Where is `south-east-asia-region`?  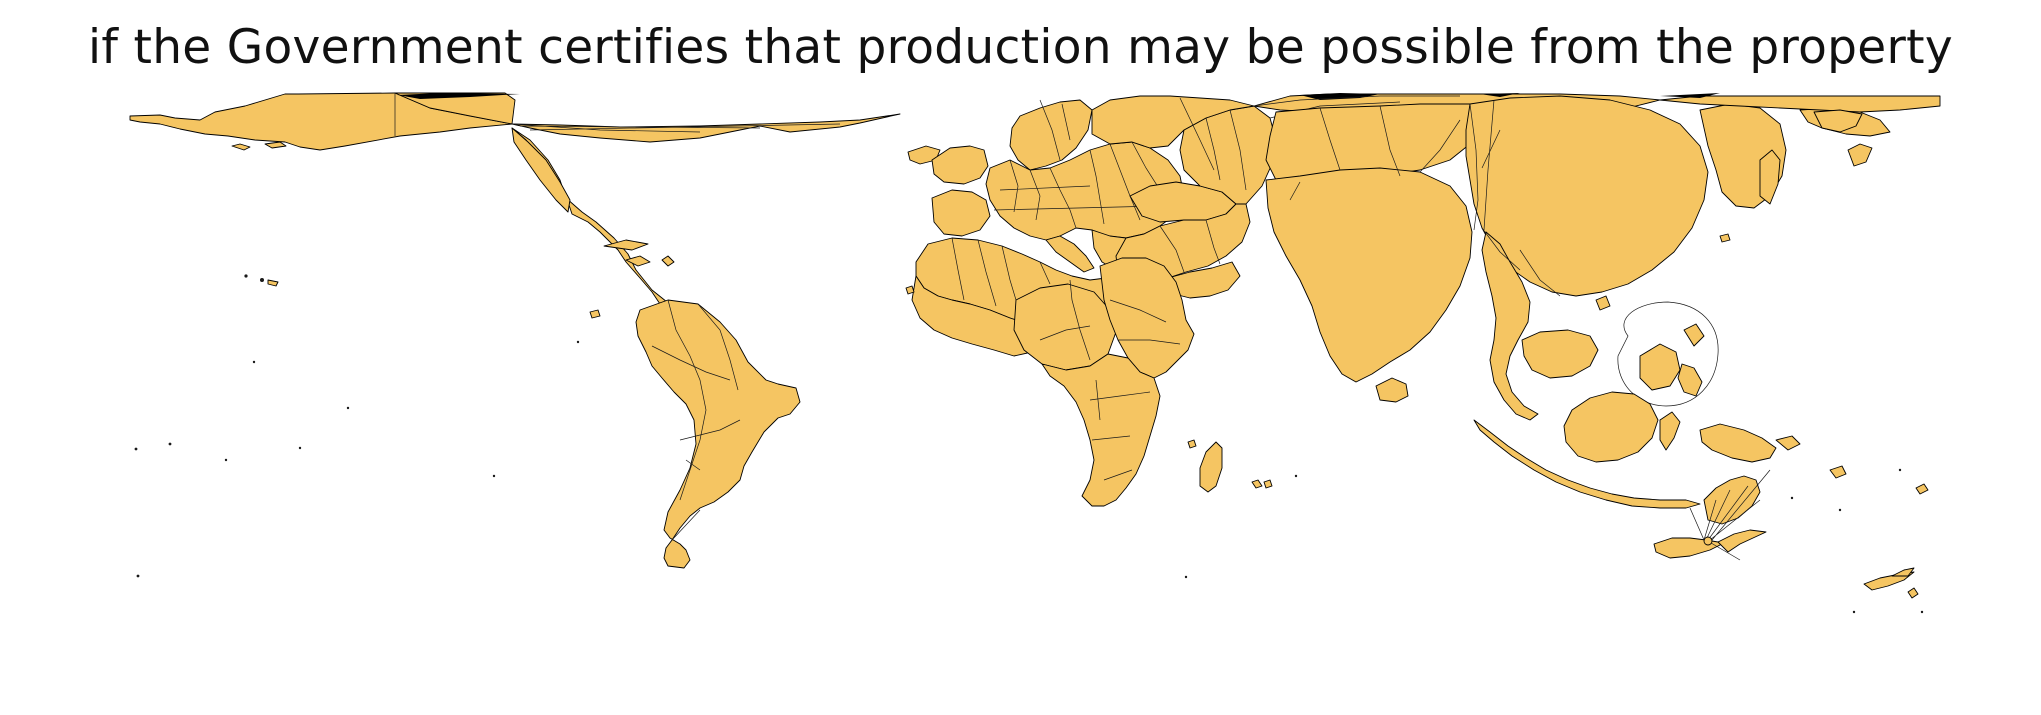
south-east-asia-region is located at coordinates (1578, 258).